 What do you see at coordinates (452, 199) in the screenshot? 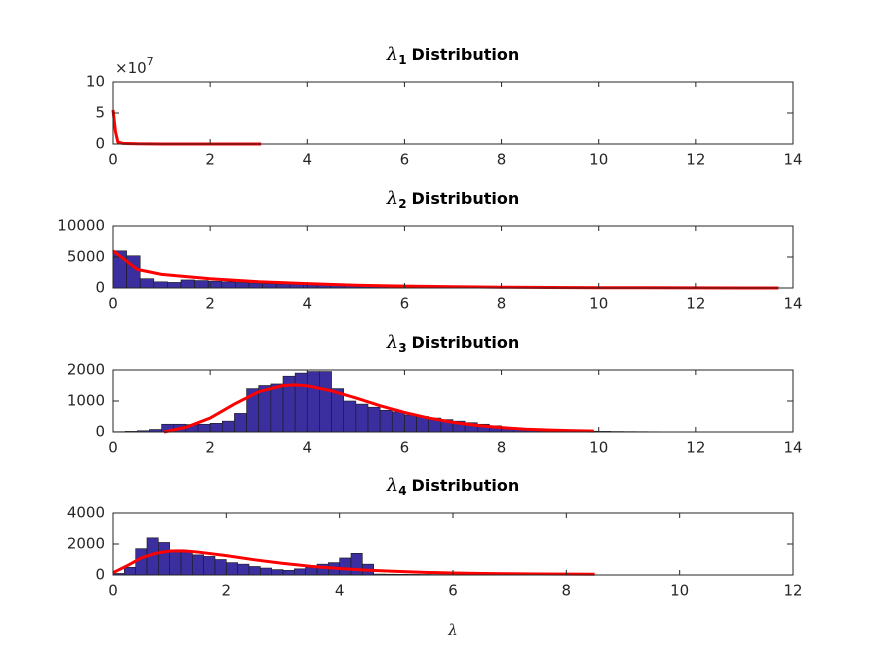
I see `chart-title: λ2 Distribution` at bounding box center [452, 199].